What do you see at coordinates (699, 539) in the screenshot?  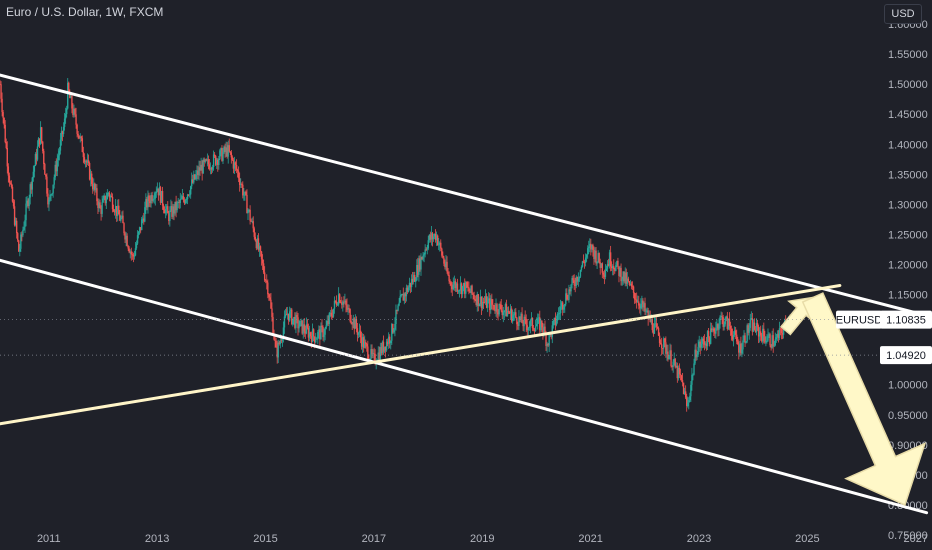 I see `x-tick-label: 2023` at bounding box center [699, 539].